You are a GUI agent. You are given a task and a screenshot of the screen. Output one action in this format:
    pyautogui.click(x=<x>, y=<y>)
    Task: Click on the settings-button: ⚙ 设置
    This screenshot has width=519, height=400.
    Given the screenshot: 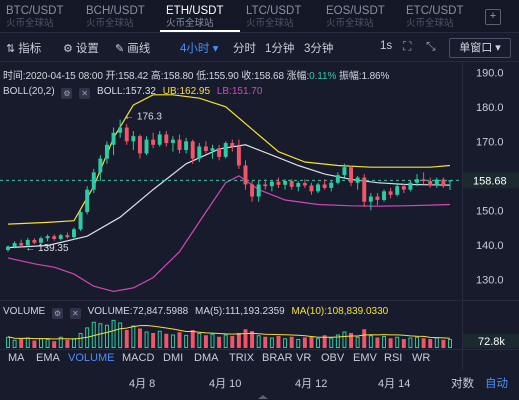 What is the action you would take?
    pyautogui.click(x=81, y=48)
    